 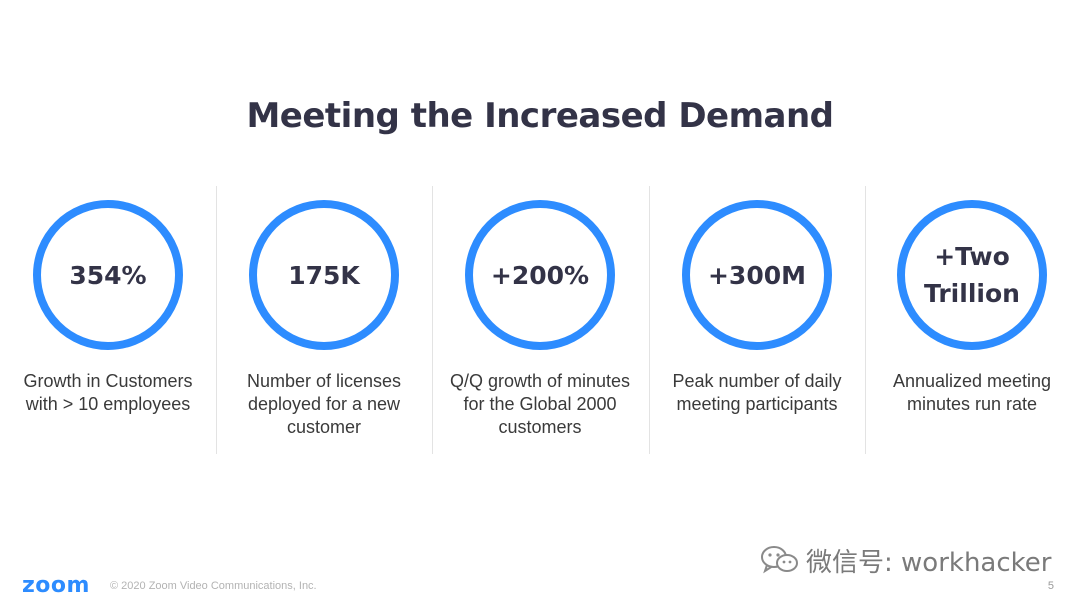 I want to click on wechat-icon, so click(x=780, y=560).